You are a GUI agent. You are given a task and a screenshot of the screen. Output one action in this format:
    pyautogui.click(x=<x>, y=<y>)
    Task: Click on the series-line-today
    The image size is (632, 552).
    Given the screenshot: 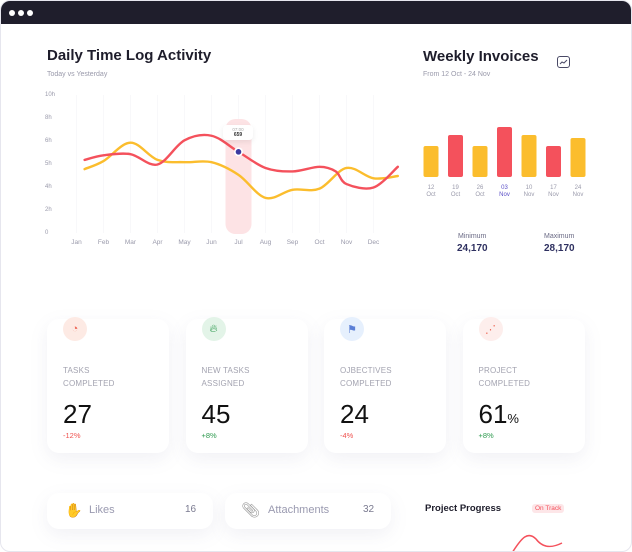 What is the action you would take?
    pyautogui.click(x=241, y=161)
    